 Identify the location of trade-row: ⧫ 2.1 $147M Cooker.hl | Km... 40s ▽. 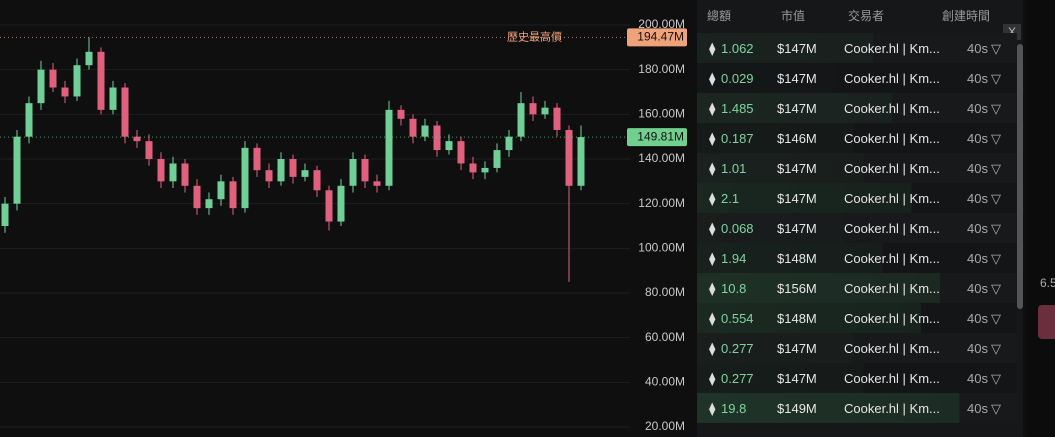
(857, 198).